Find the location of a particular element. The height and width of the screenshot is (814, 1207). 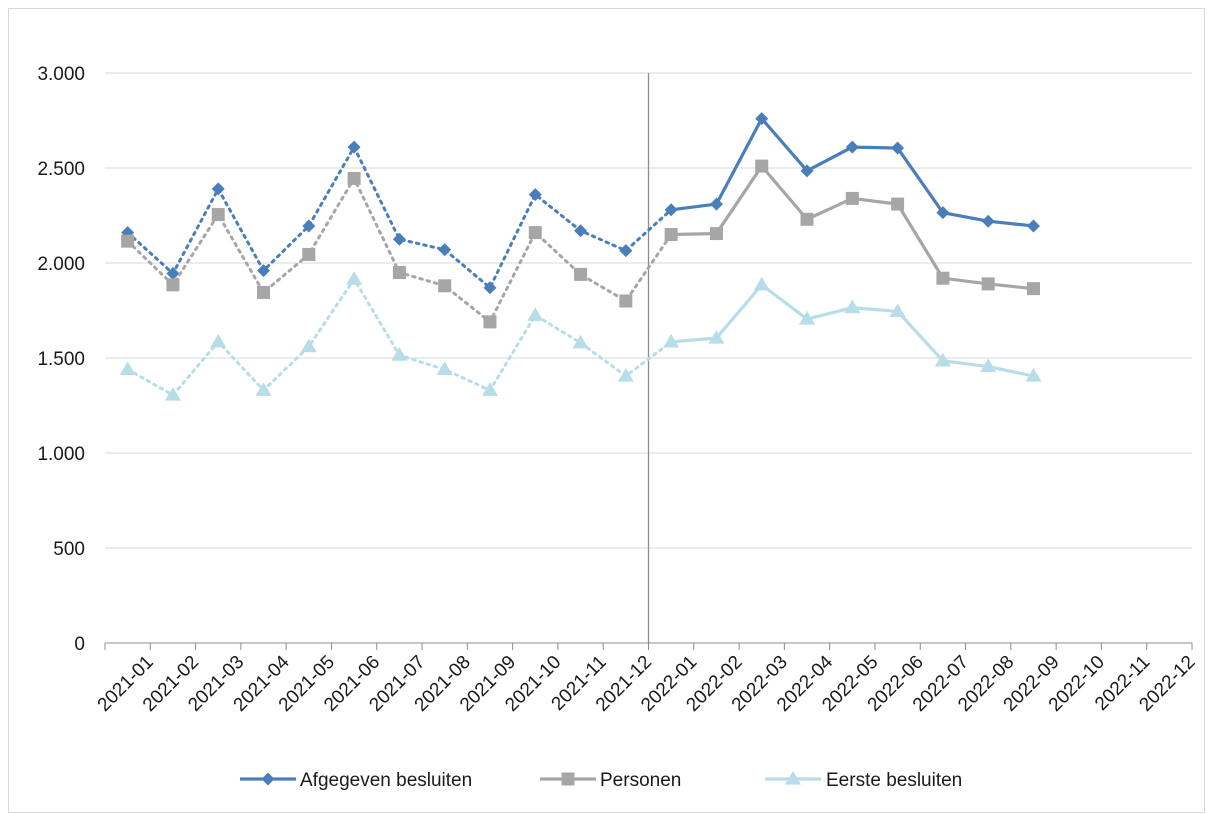

legend-item: Eerste besluiten is located at coordinates (863, 780).